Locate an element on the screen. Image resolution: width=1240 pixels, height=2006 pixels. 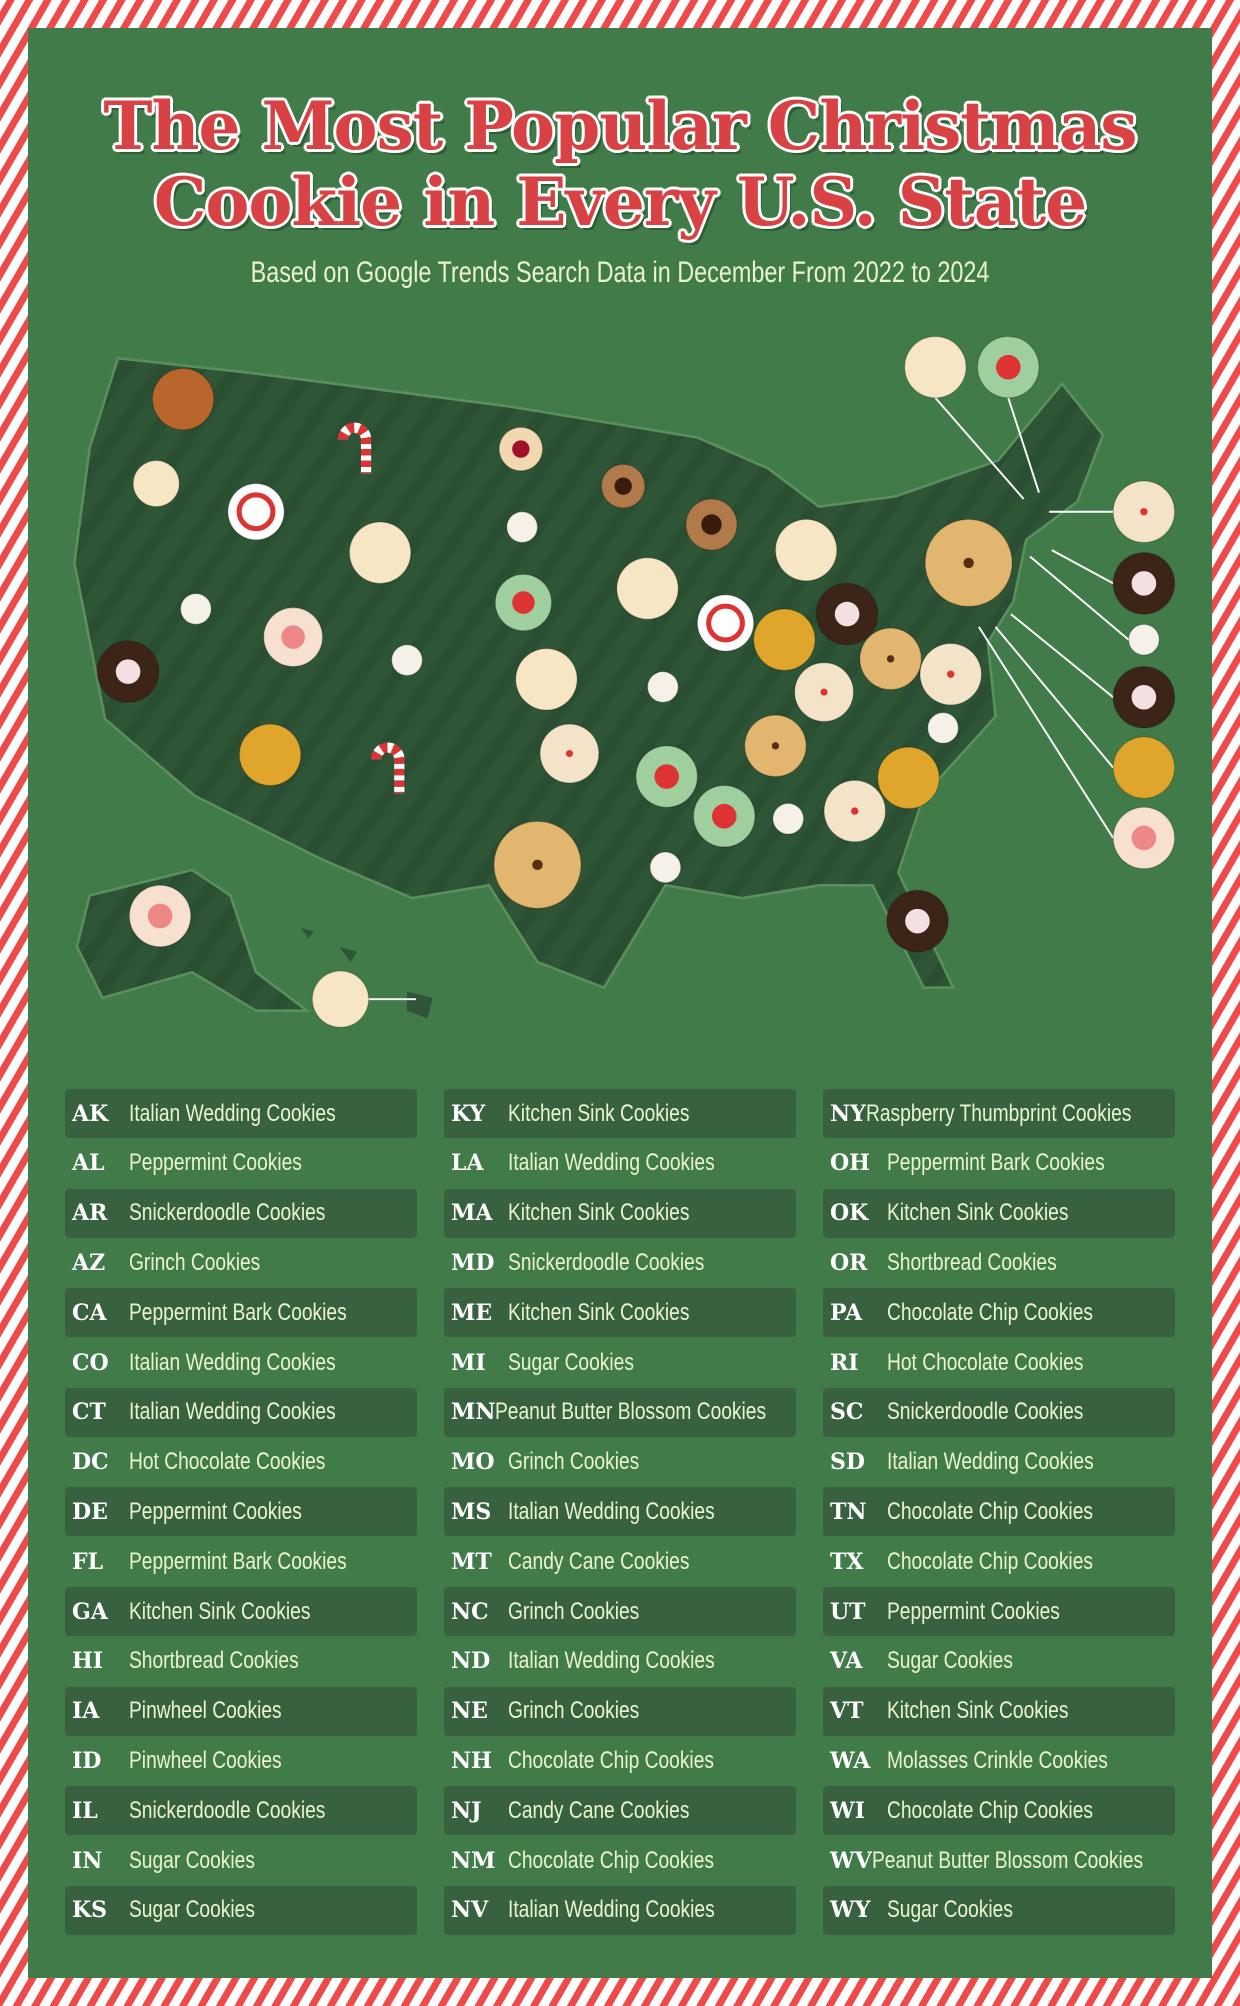
state-abbr: AK is located at coordinates (90, 1113).